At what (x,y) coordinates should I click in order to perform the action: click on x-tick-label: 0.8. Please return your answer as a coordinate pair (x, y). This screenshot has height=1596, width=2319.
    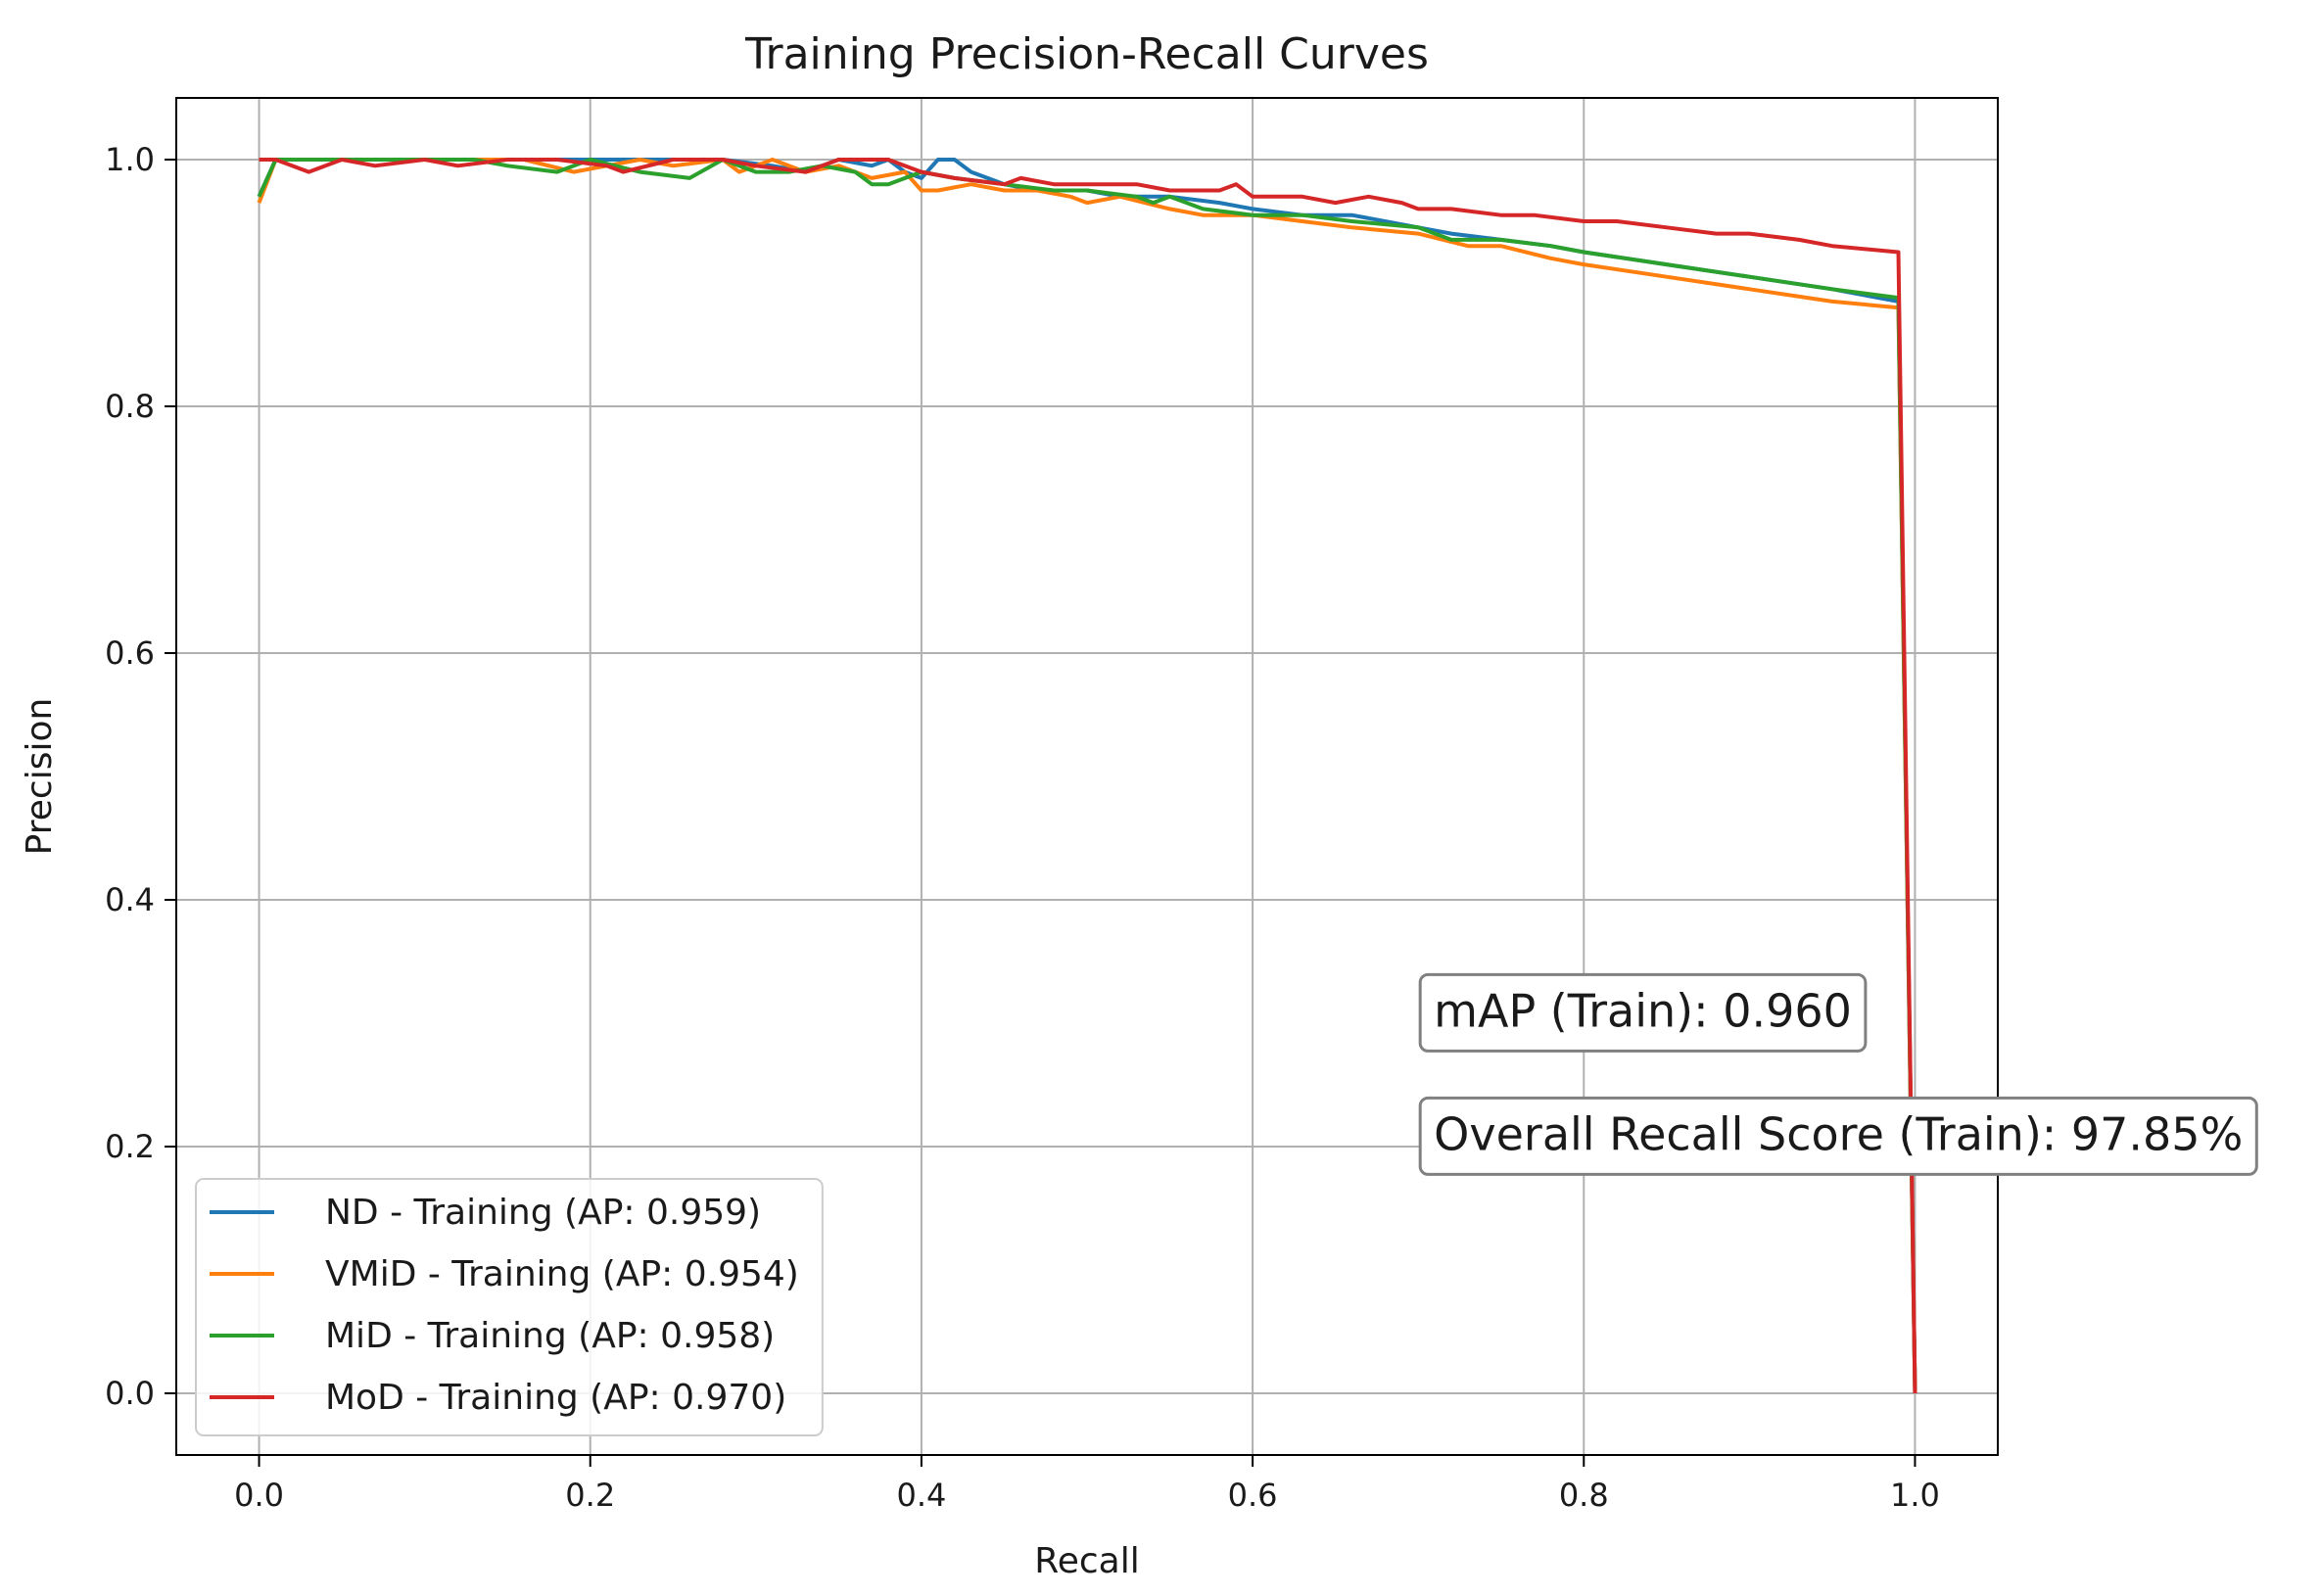
    Looking at the image, I should click on (1584, 1495).